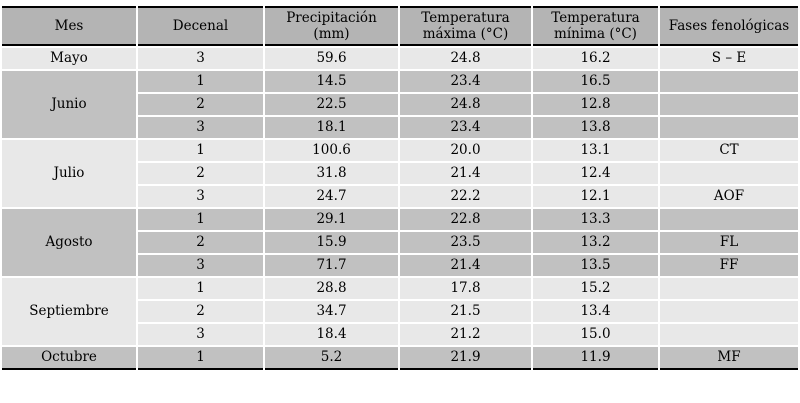  Describe the element at coordinates (729, 58) in the screenshot. I see `cell-fase: S – E` at that location.